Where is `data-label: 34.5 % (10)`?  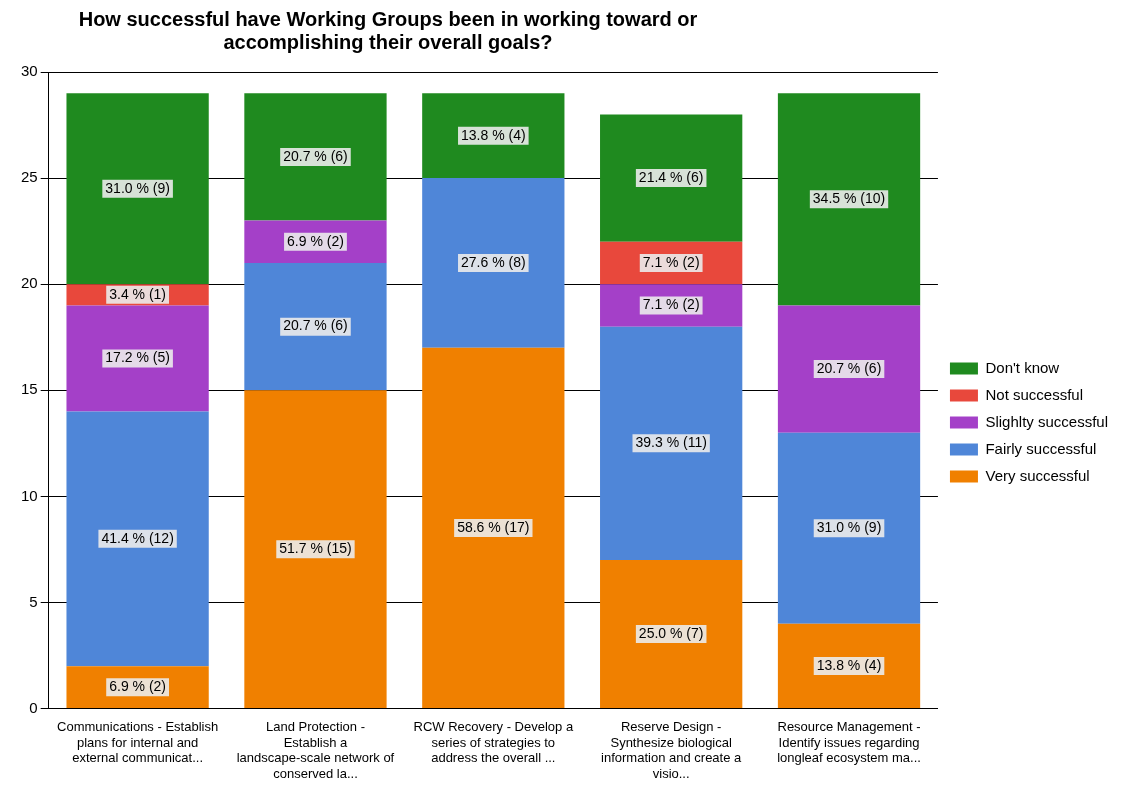 data-label: 34.5 % (10) is located at coordinates (849, 198).